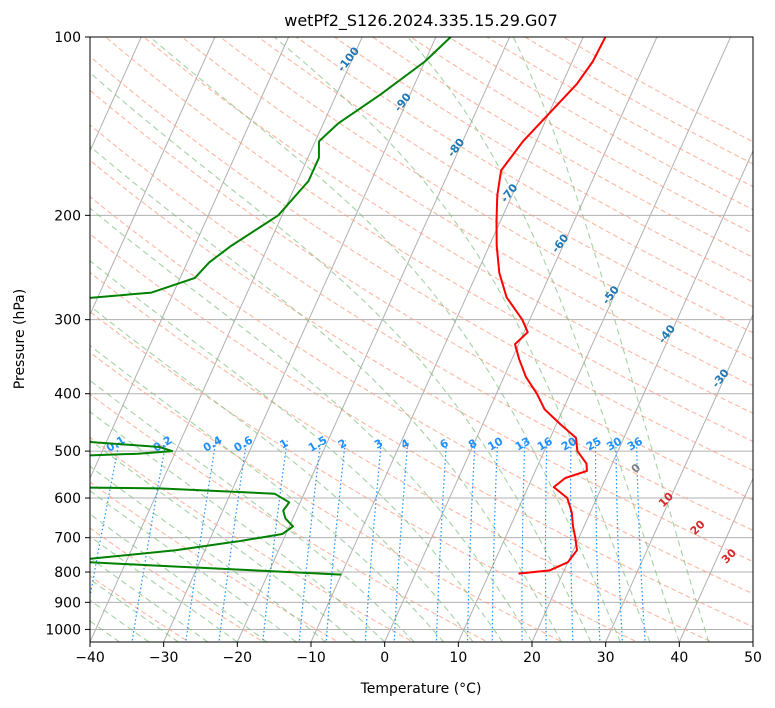 The width and height of the screenshot is (775, 708). Describe the element at coordinates (384, 658) in the screenshot. I see `x-tick-label: 0` at that location.